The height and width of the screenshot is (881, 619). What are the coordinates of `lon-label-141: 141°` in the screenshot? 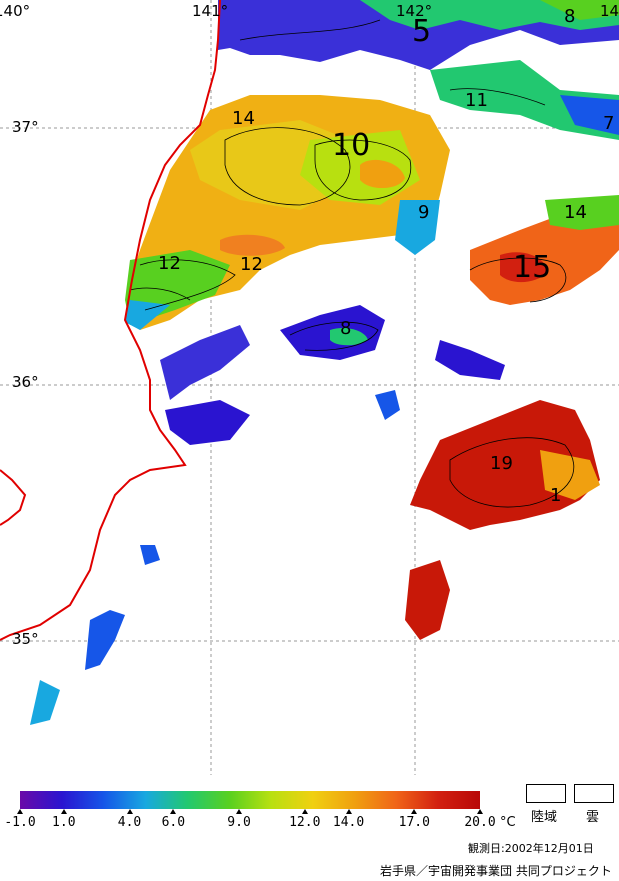 It's located at (210, 11).